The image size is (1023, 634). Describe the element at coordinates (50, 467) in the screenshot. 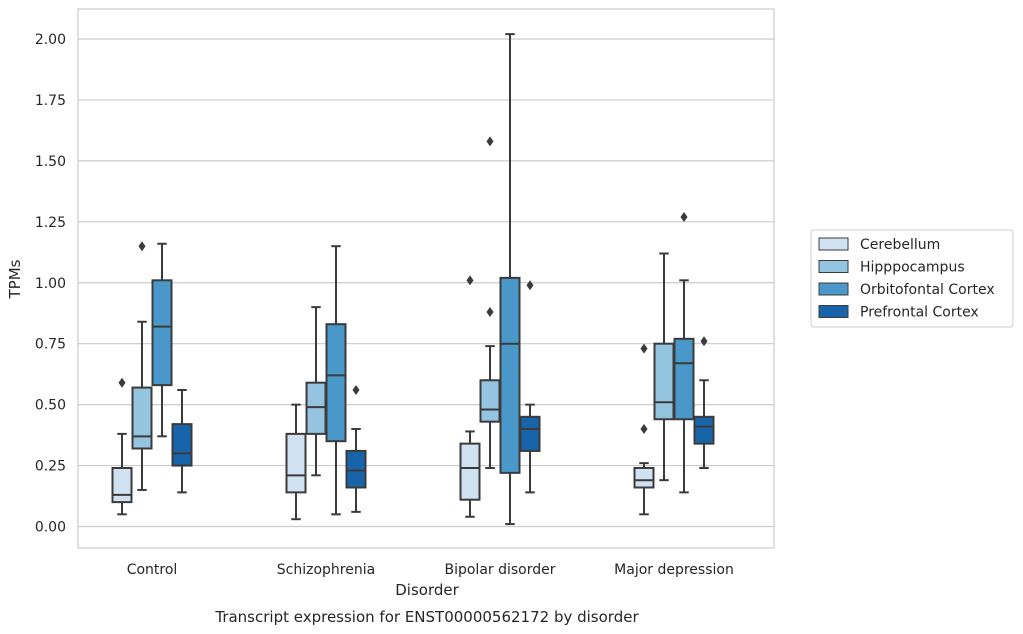

I see `y-tick-label: 0.25` at that location.